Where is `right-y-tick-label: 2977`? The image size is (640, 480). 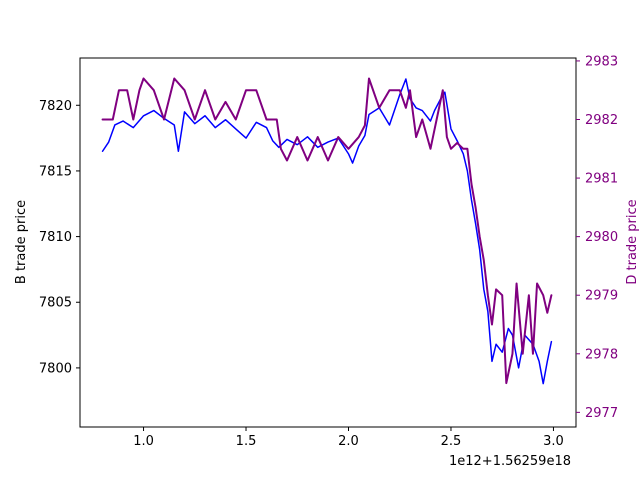 right-y-tick-label: 2977 is located at coordinates (601, 413).